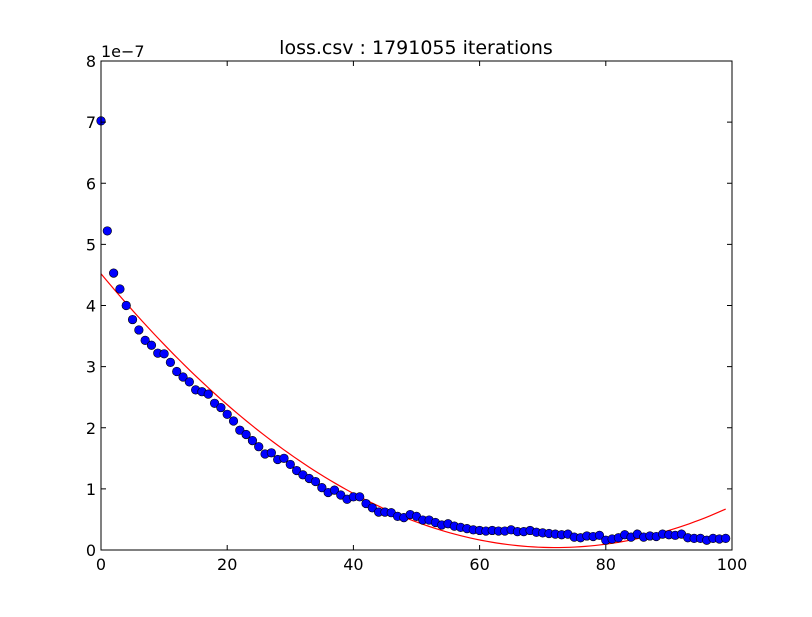 Image resolution: width=812 pixels, height=617 pixels. Describe the element at coordinates (732, 564) in the screenshot. I see `x-tick-label: 100` at that location.